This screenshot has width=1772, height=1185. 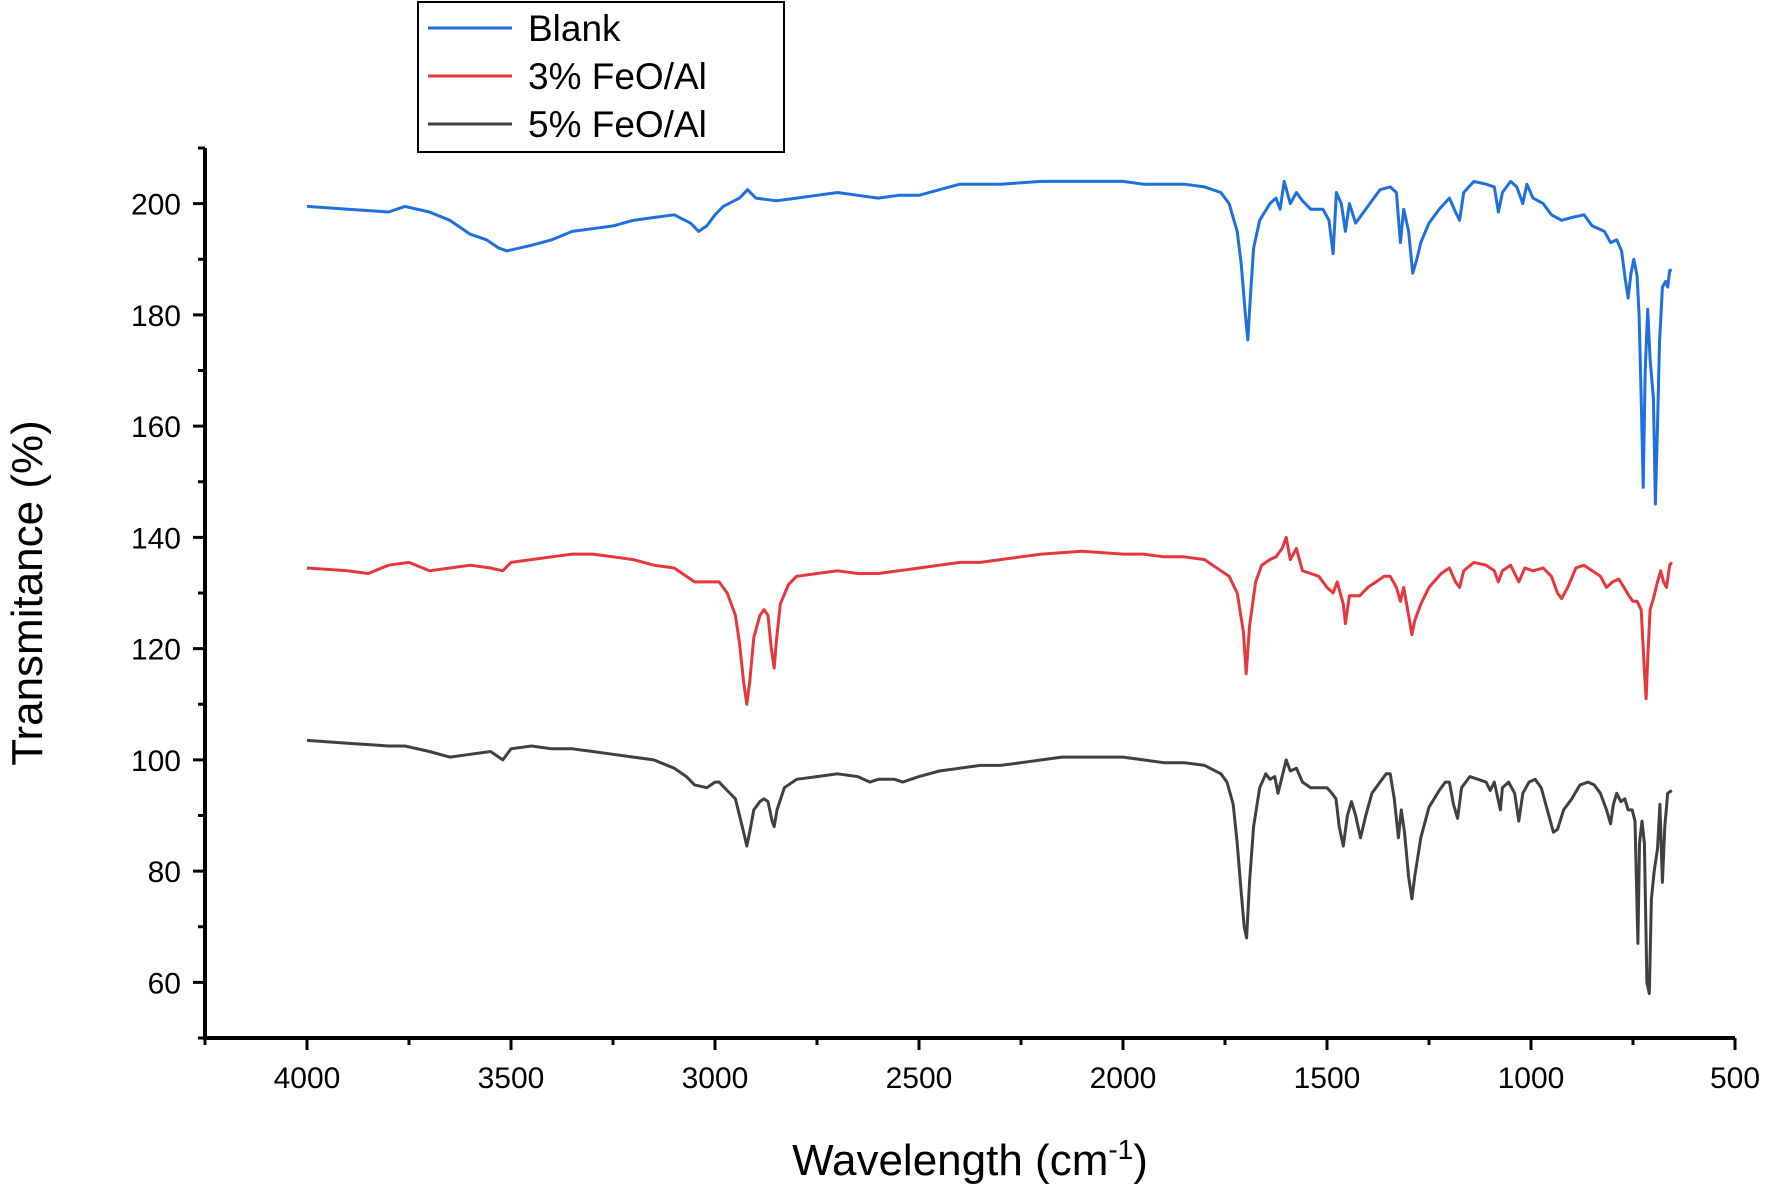 I want to click on x-tick-label: 4000, so click(x=307, y=1078).